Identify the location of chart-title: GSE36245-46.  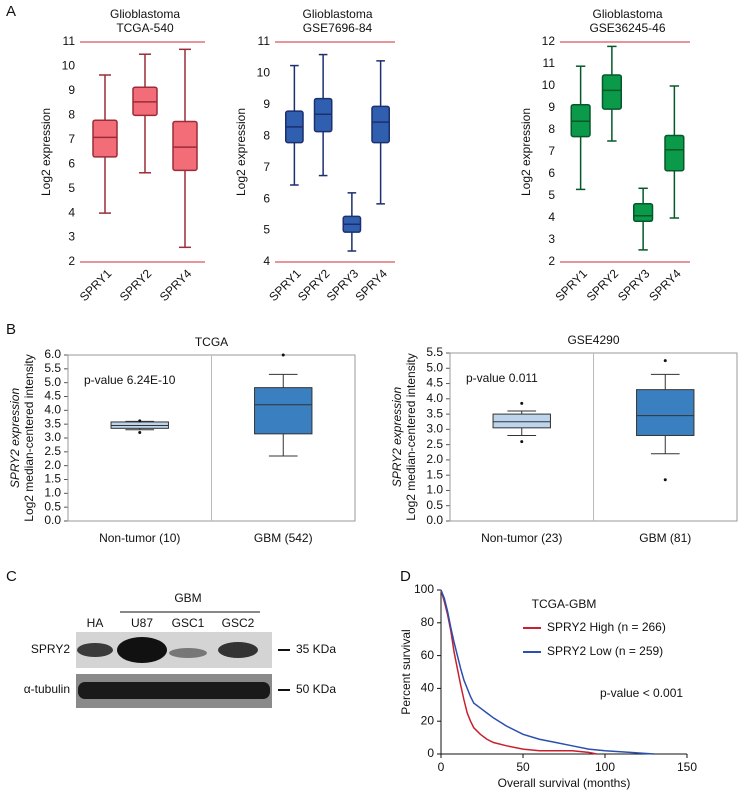
(627, 28).